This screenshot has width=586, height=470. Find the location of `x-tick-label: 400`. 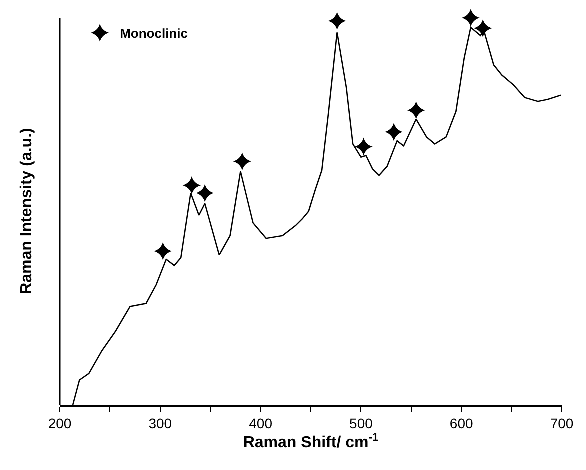

x-tick-label: 400 is located at coordinates (261, 424).